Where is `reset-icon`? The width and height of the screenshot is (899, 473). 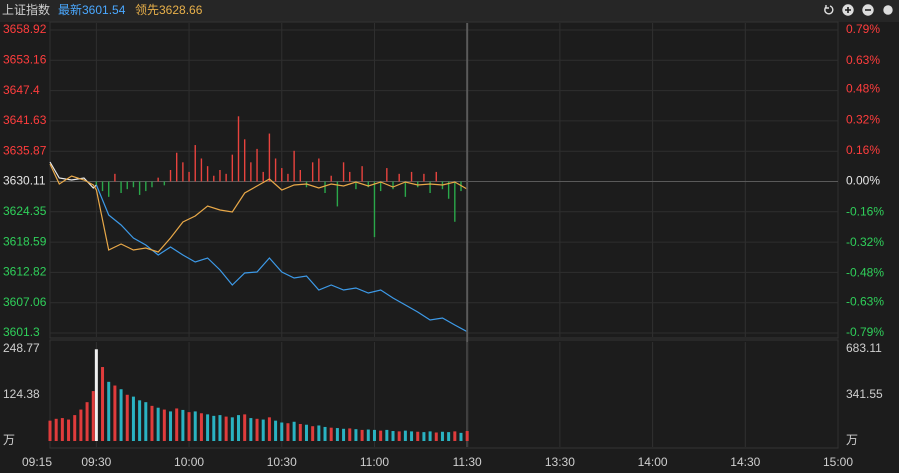
reset-icon is located at coordinates (829, 10).